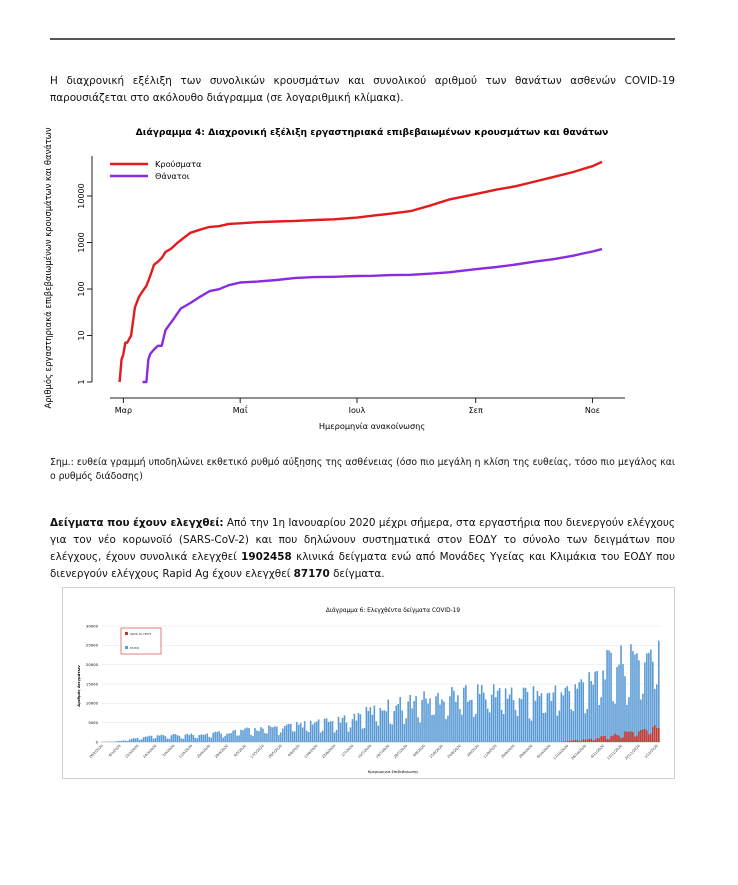 This screenshot has height=885, width=738. Describe the element at coordinates (97, 741) in the screenshot. I see `chart6-ytick-label: 0` at that location.